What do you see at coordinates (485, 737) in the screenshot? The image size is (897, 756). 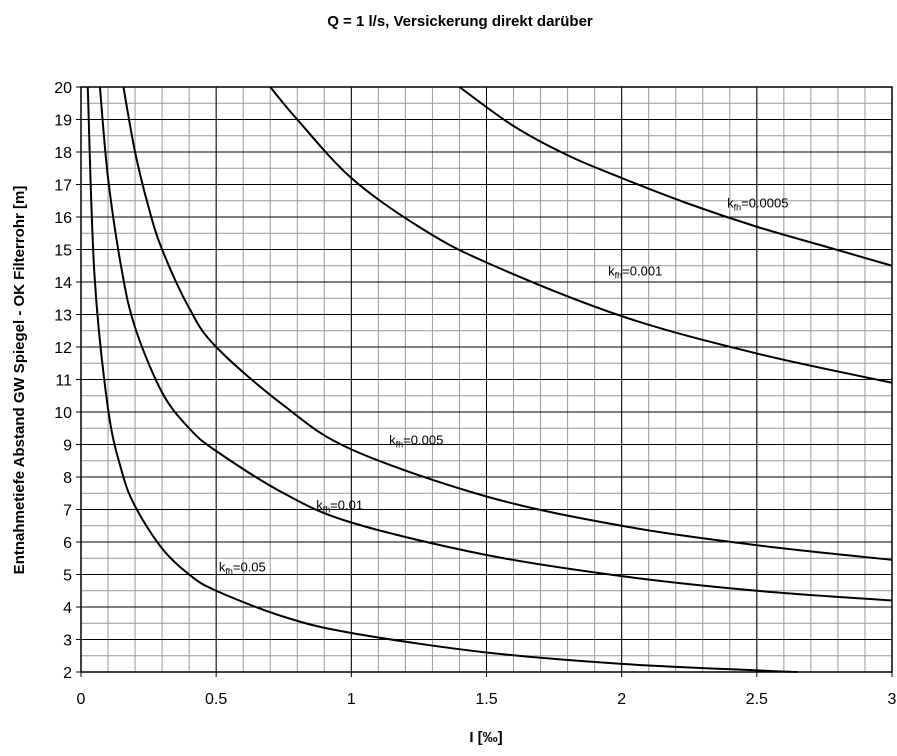 I see `x-axis-label: I [‰]` at bounding box center [485, 737].